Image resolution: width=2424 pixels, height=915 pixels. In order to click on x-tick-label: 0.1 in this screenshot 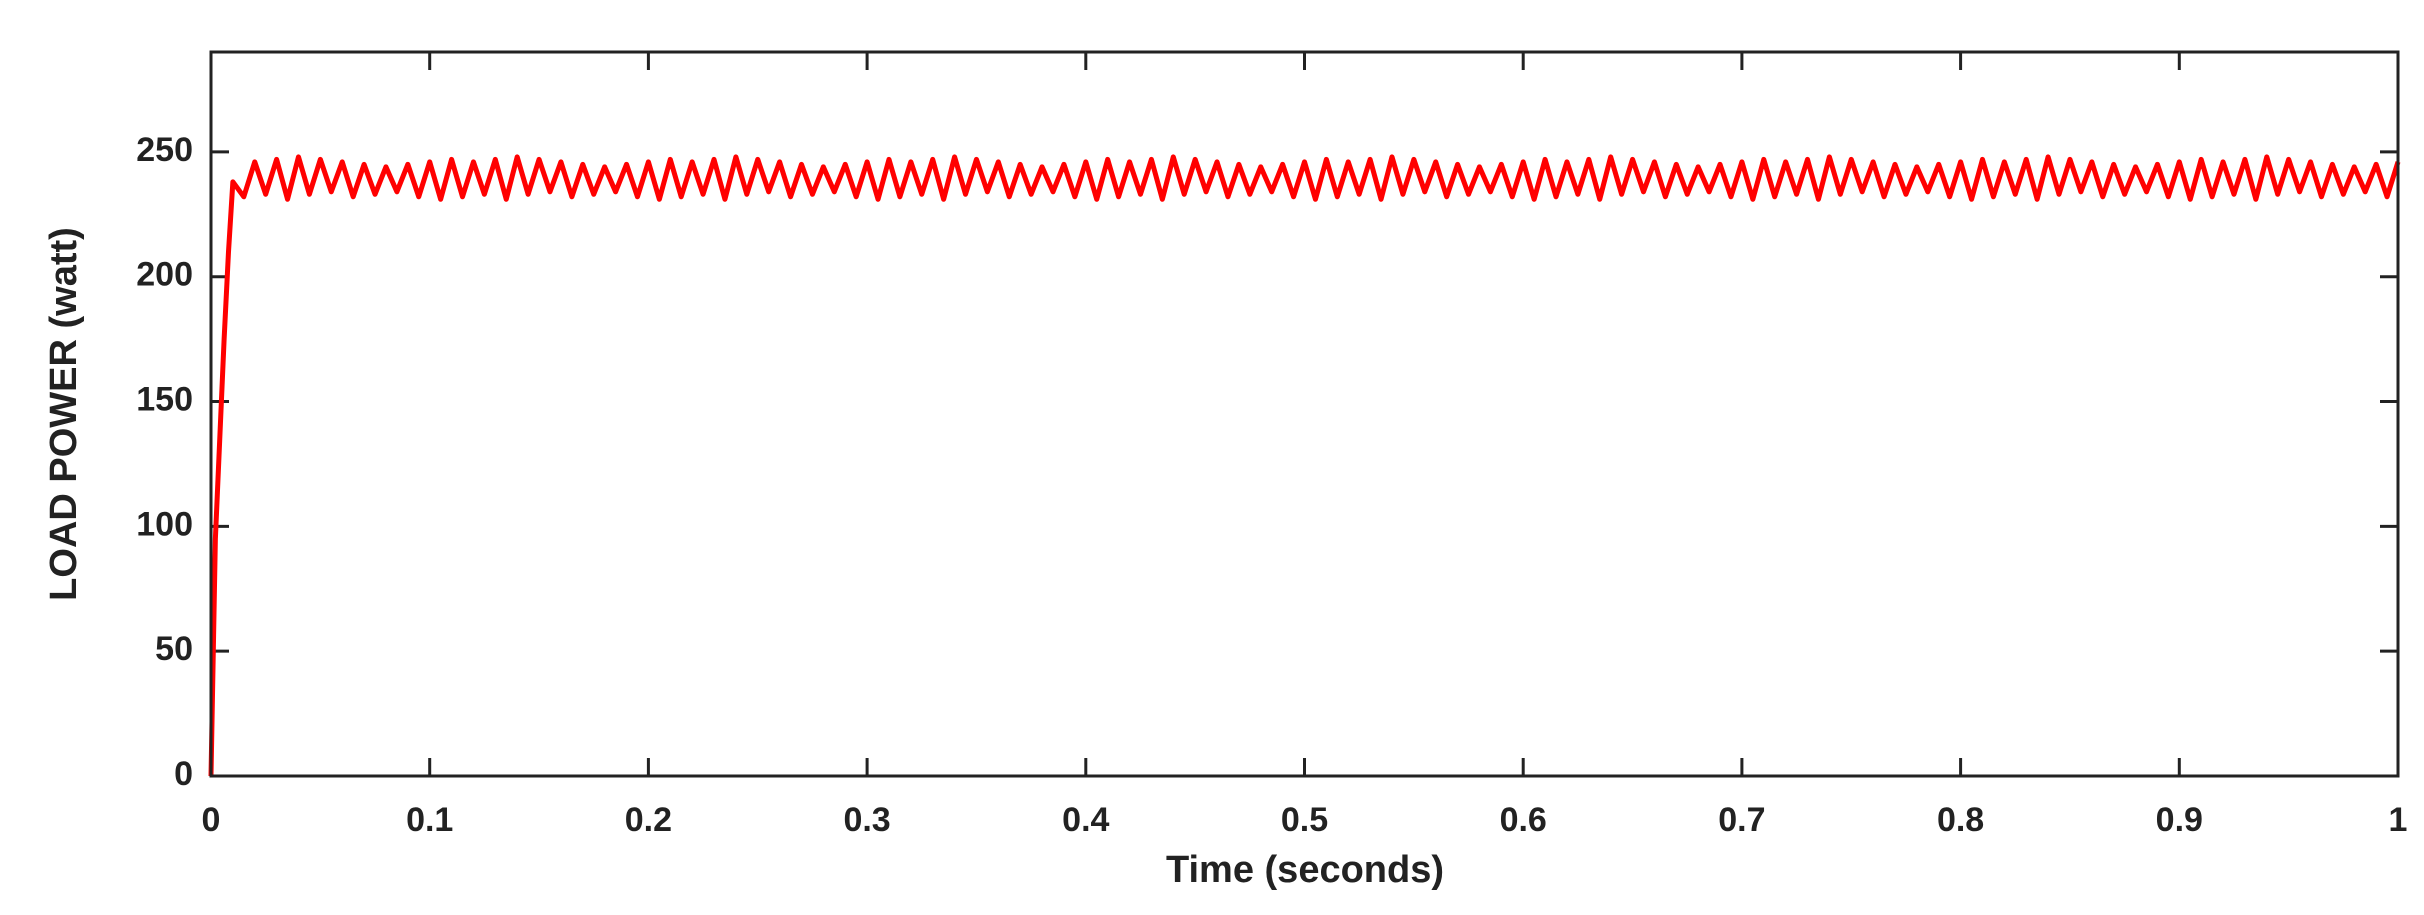, I will do `click(429, 820)`.